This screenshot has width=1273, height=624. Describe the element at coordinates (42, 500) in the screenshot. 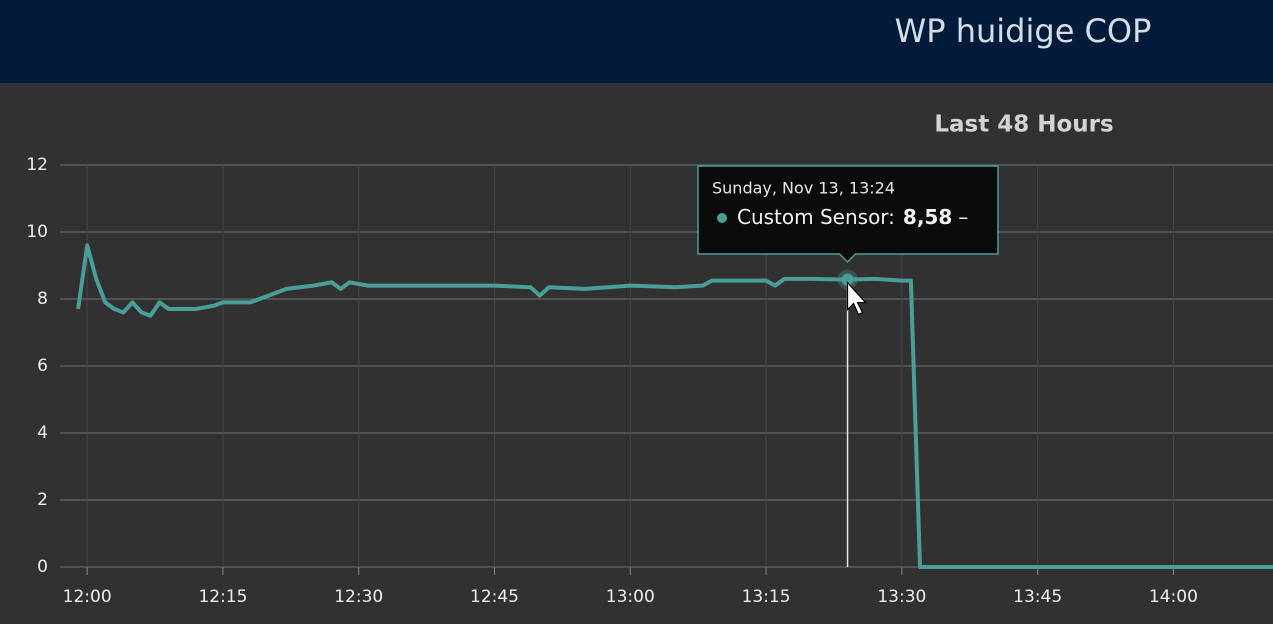

I see `y-tick-label: 2` at that location.